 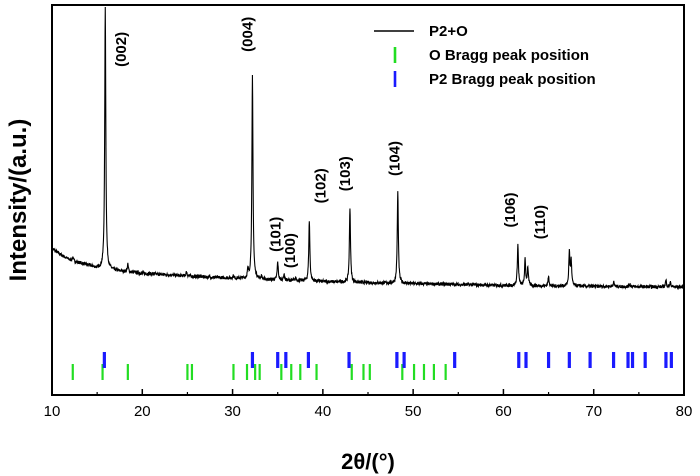 What do you see at coordinates (503, 411) in the screenshot?
I see `x-tick-label: 60` at bounding box center [503, 411].